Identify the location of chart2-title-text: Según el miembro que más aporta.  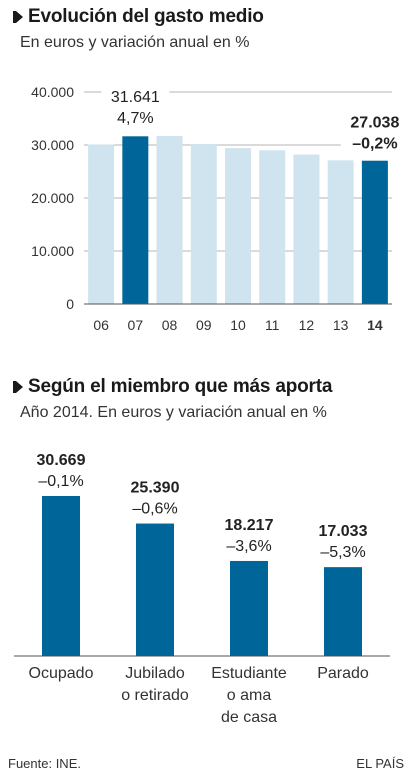
(180, 386).